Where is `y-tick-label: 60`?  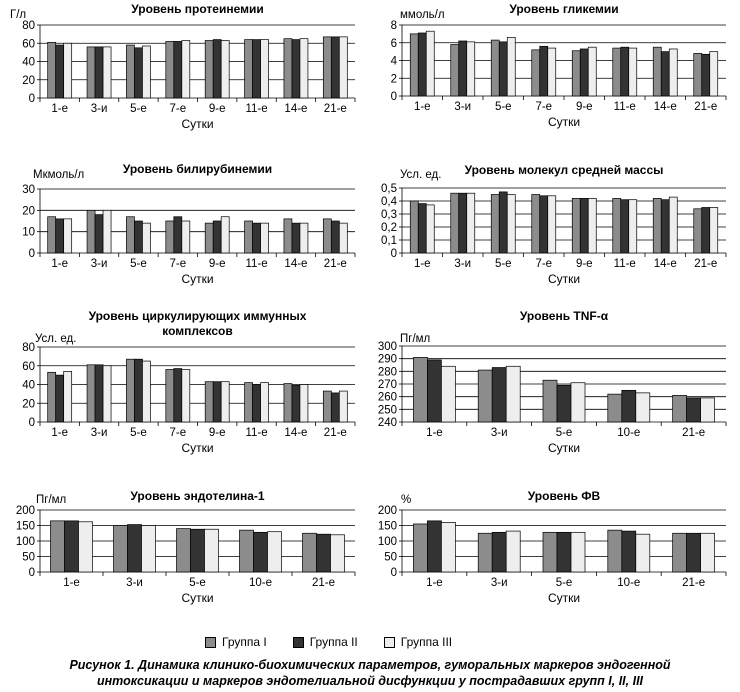
y-tick-label: 60 is located at coordinates (28, 44).